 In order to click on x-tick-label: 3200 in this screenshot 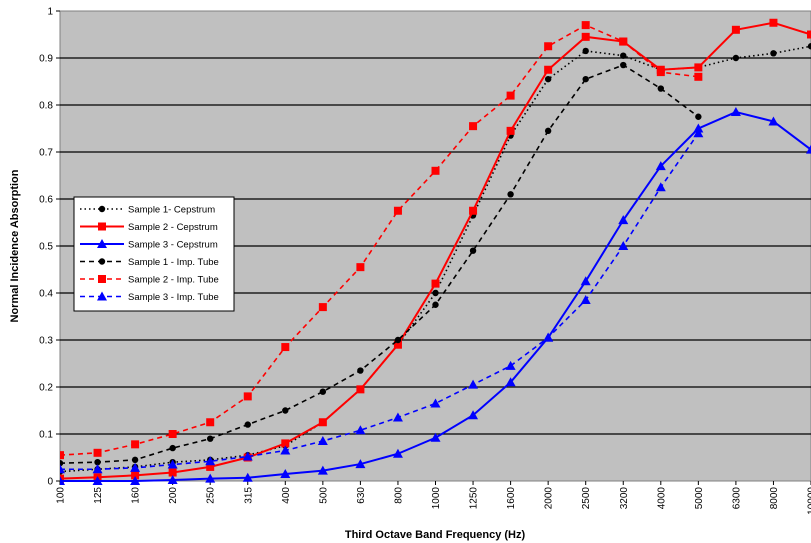, I will do `click(624, 498)`.